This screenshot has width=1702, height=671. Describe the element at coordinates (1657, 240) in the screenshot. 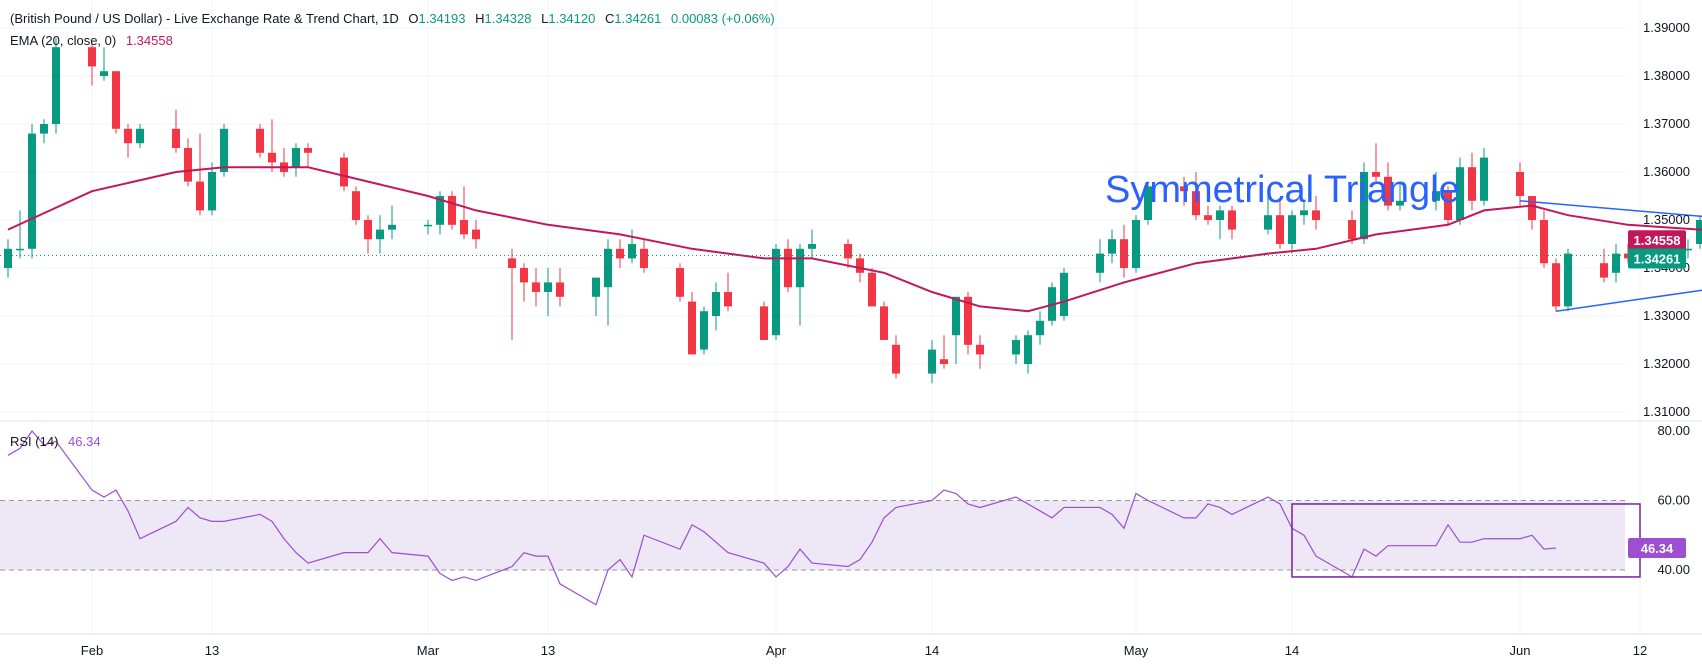

I see `ema-price-badge: 1.34558` at that location.